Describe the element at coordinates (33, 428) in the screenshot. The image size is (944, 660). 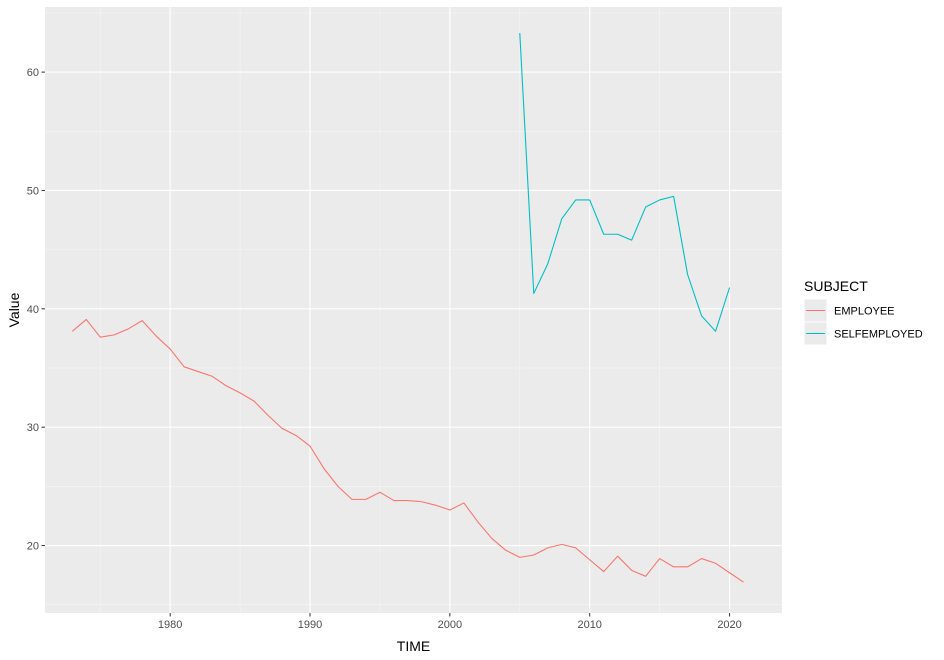
I see `y-tick-label: 30` at that location.